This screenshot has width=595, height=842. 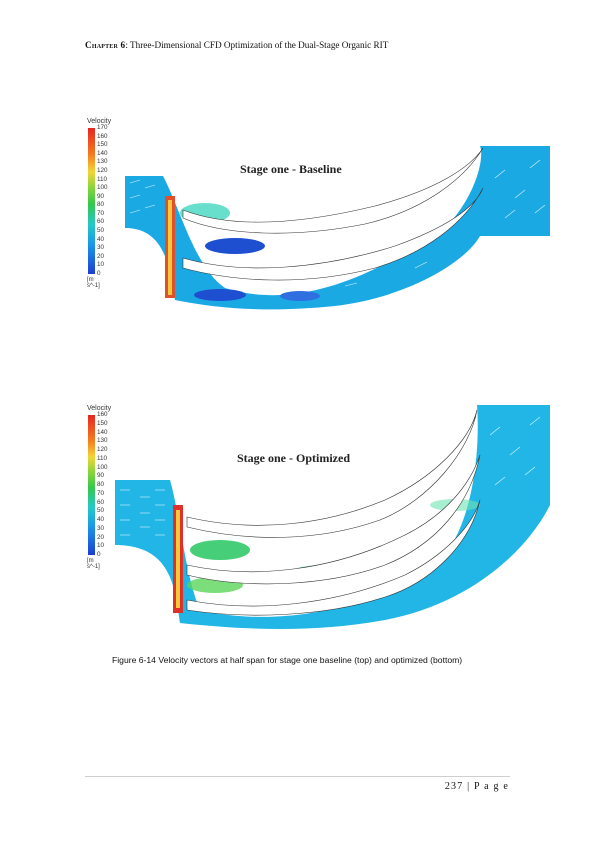 I want to click on mid-velocity-region, so click(x=220, y=550).